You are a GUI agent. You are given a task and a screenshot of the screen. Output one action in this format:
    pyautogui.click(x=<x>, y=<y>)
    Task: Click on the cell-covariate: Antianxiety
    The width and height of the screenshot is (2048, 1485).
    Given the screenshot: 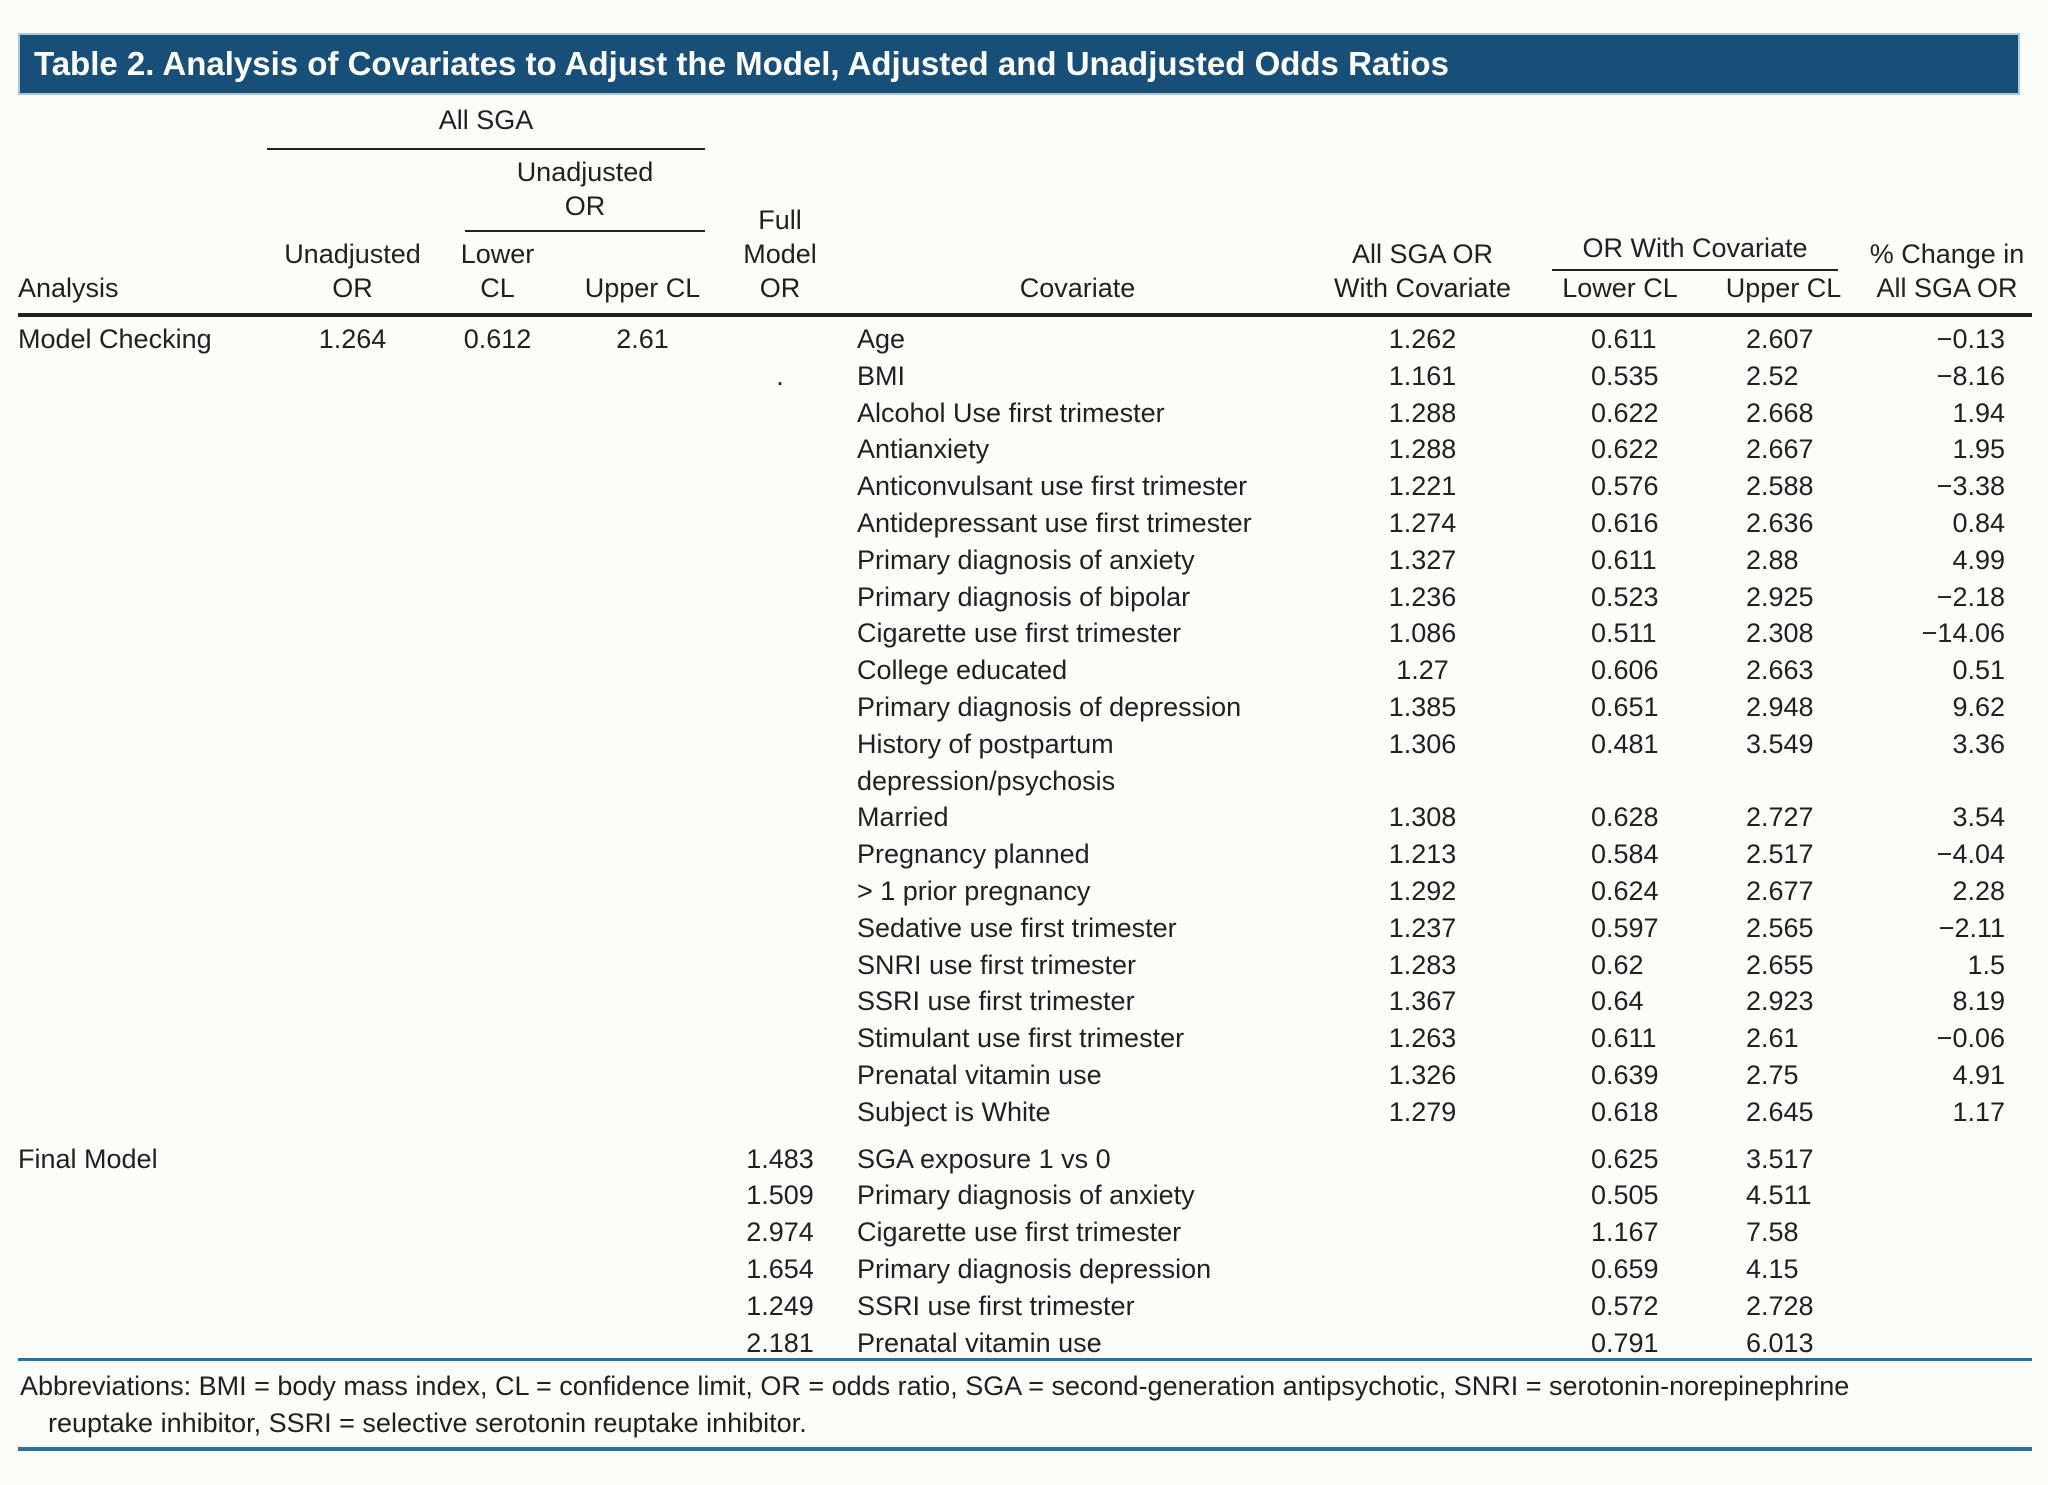 What is the action you would take?
    pyautogui.click(x=923, y=449)
    